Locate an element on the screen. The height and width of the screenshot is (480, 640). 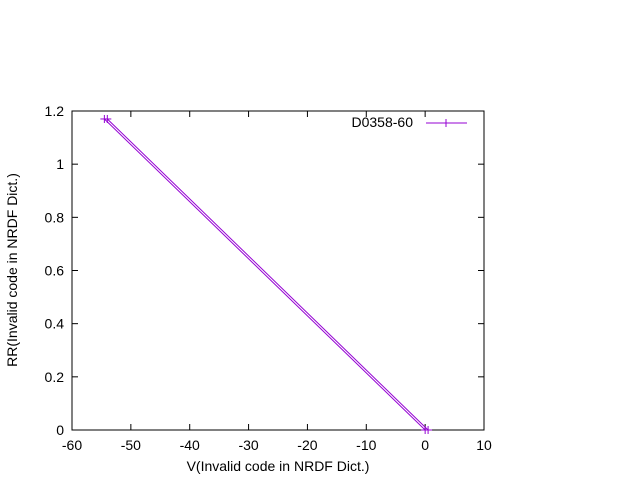
y-tick-label: 1.2 is located at coordinates (55, 111).